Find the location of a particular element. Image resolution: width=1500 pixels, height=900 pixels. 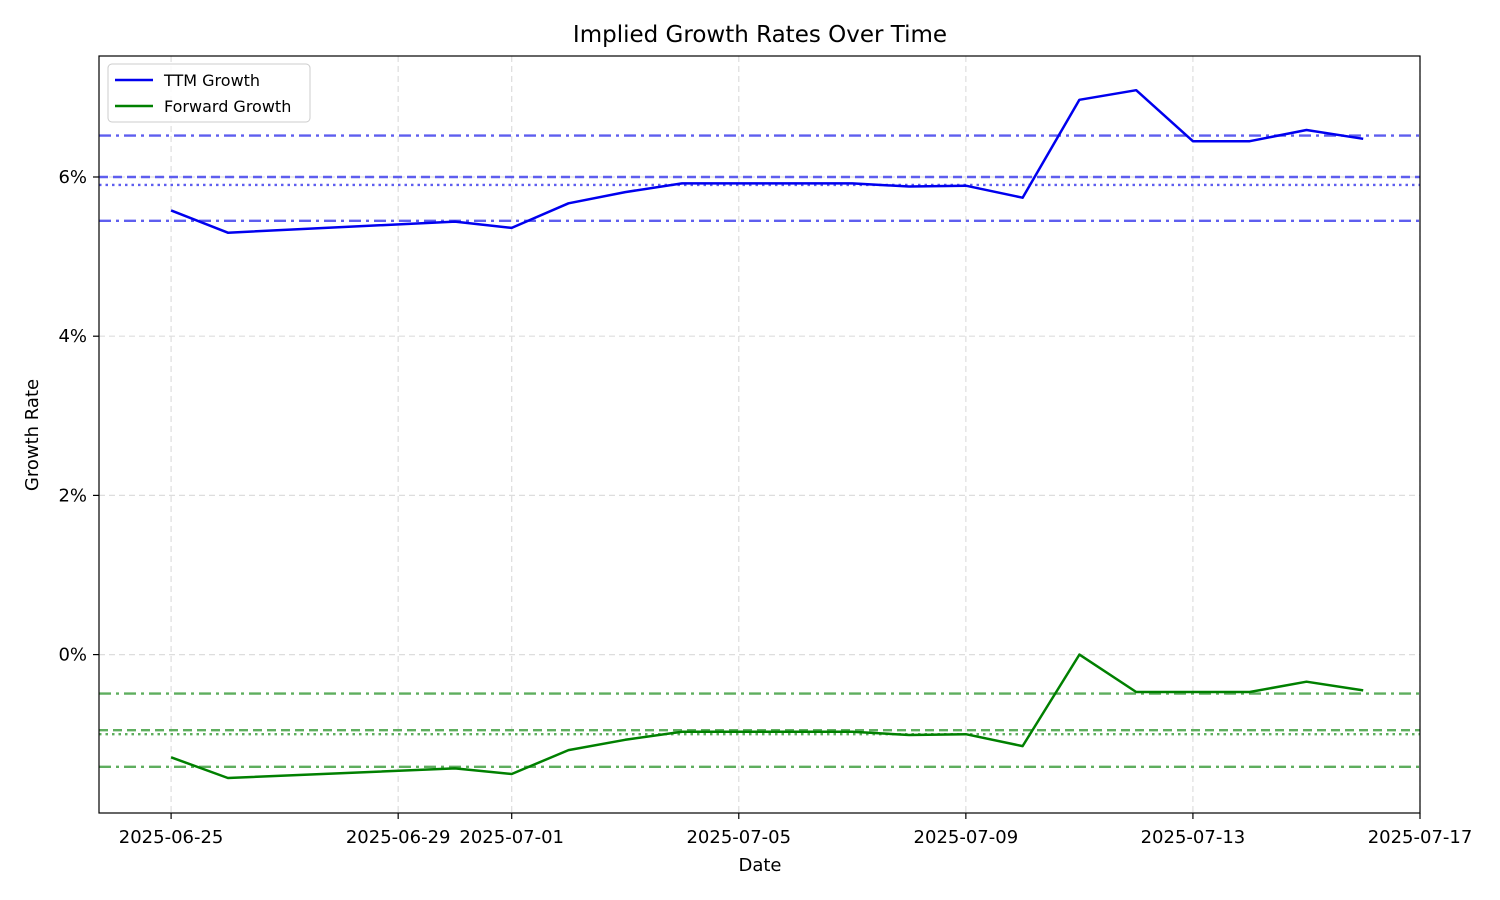

legend: TTM Growth Forward Growth is located at coordinates (209, 93).